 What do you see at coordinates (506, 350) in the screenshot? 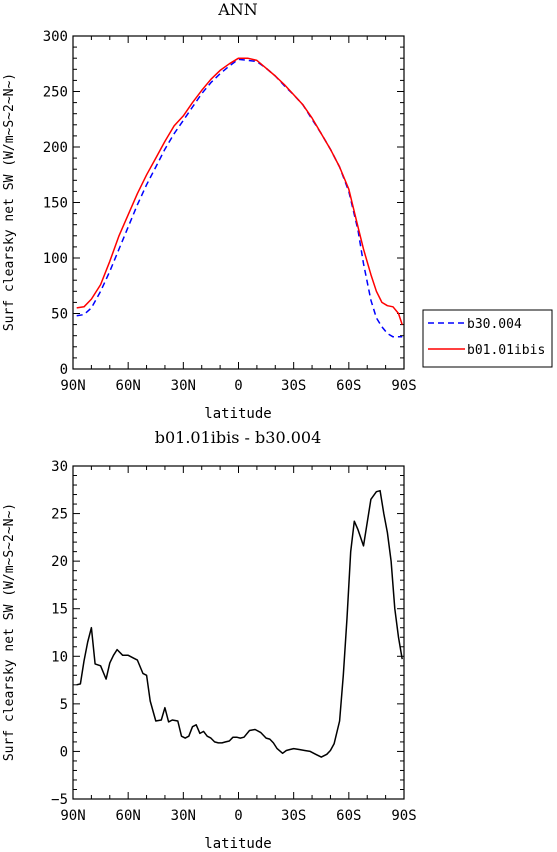
I see `legend-label-b01-01ibis: b01.01ibis` at bounding box center [506, 350].